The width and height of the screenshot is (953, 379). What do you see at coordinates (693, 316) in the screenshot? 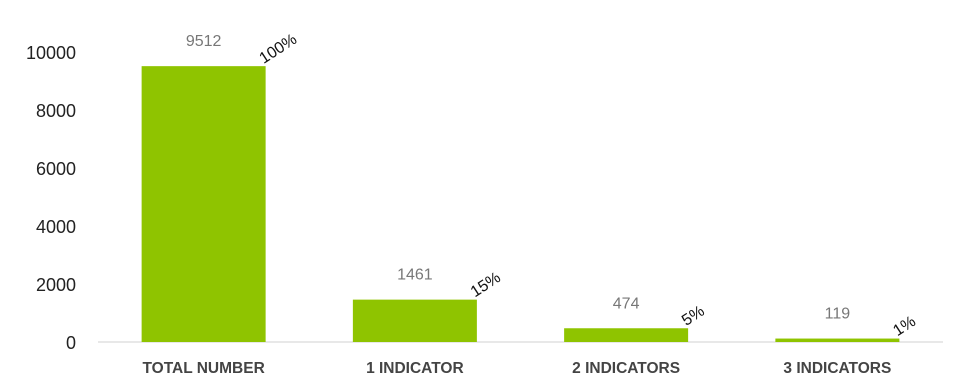
I see `percent-label: 5%` at bounding box center [693, 316].